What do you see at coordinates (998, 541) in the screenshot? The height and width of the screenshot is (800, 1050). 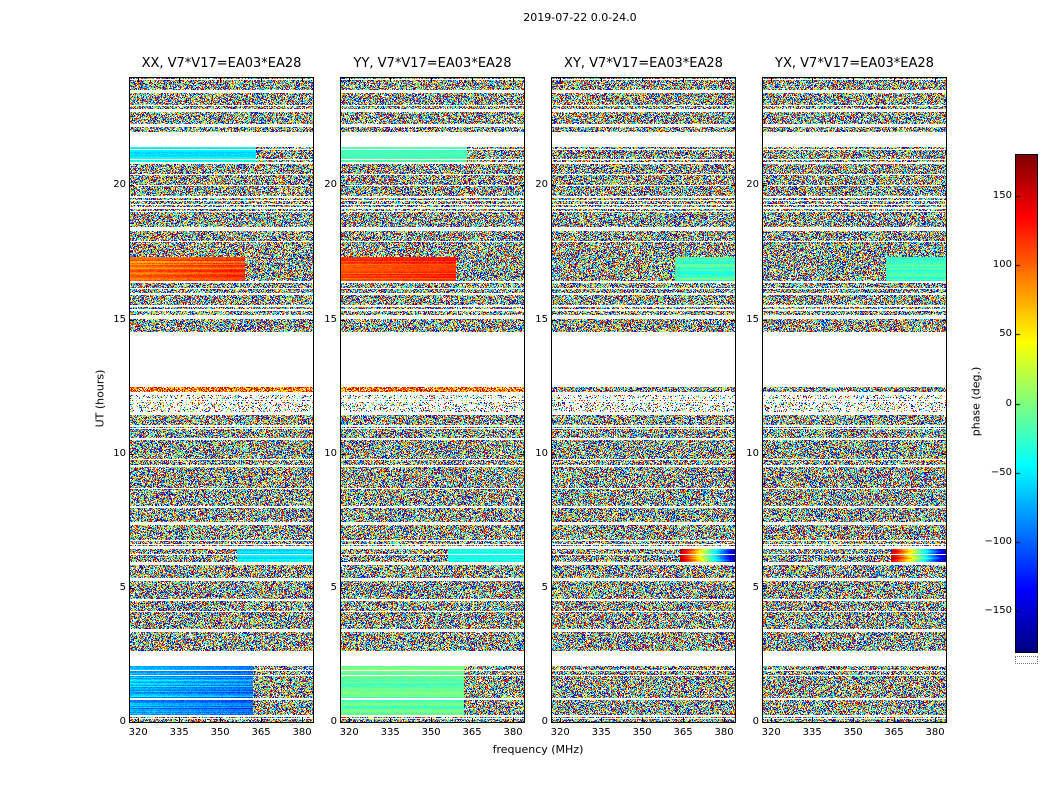 I see `colorbar-tick-label: −100` at bounding box center [998, 541].